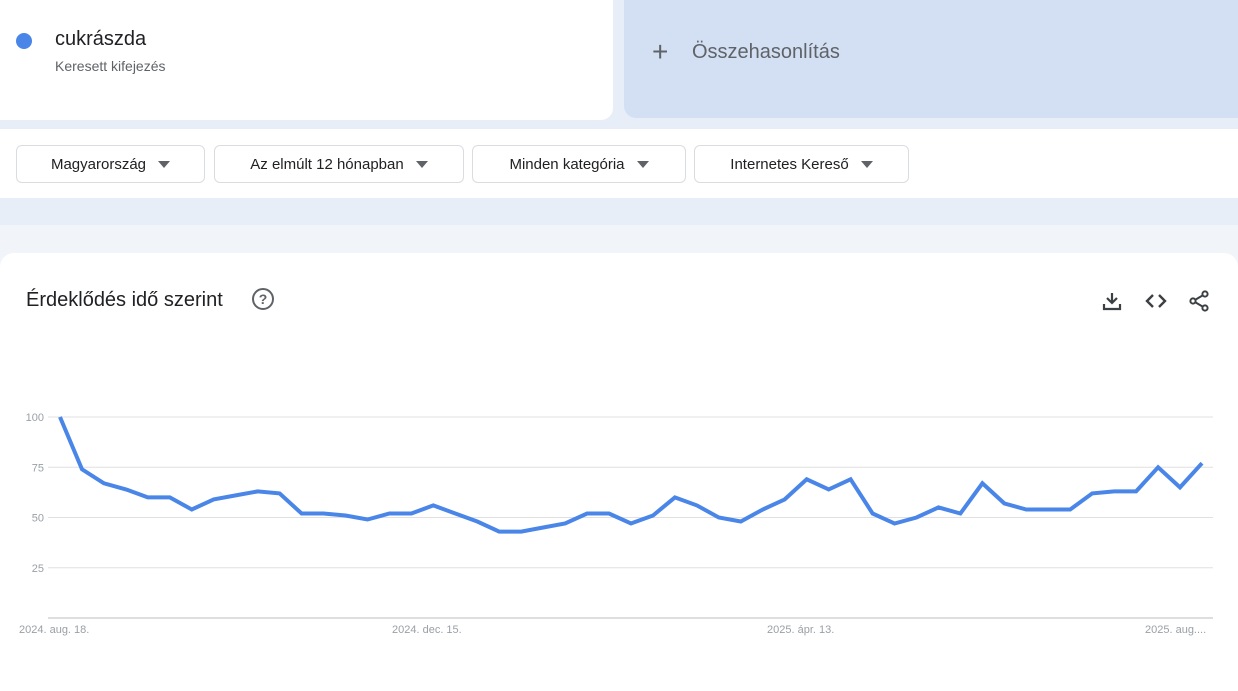 Image resolution: width=1238 pixels, height=691 pixels. What do you see at coordinates (263, 299) in the screenshot?
I see `help-circle-icon: ?` at bounding box center [263, 299].